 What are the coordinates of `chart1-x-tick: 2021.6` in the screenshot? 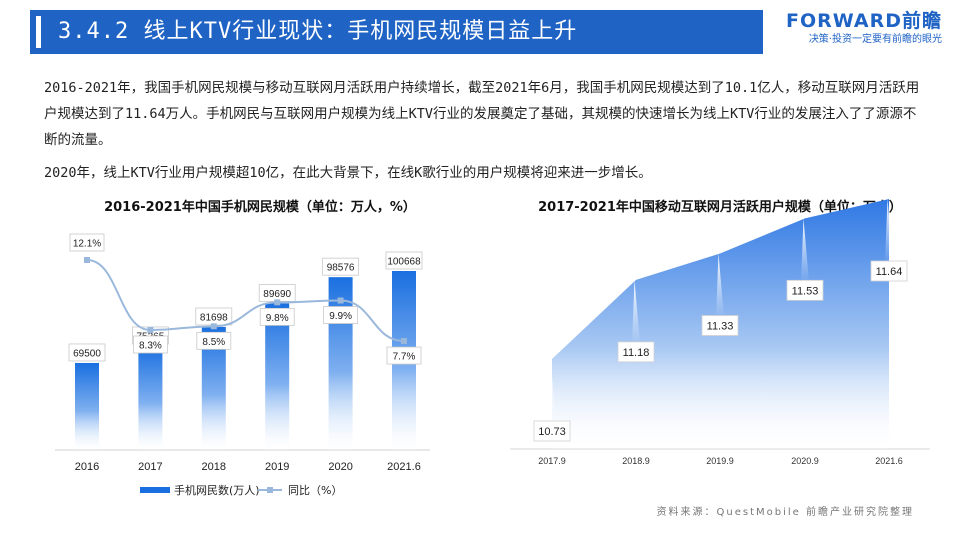 It's located at (404, 467).